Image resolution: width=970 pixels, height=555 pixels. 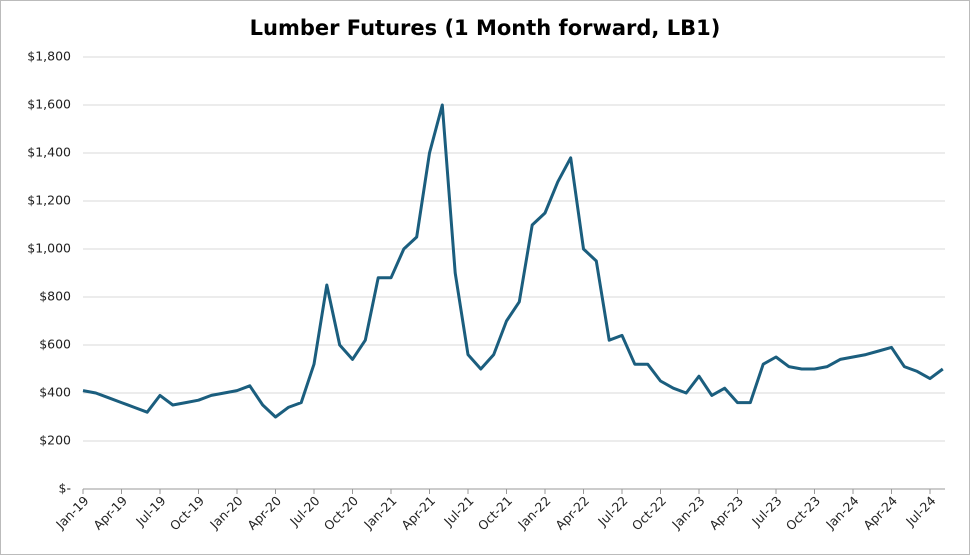 What do you see at coordinates (49, 56) in the screenshot?
I see `y-tick-label: $1,800` at bounding box center [49, 56].